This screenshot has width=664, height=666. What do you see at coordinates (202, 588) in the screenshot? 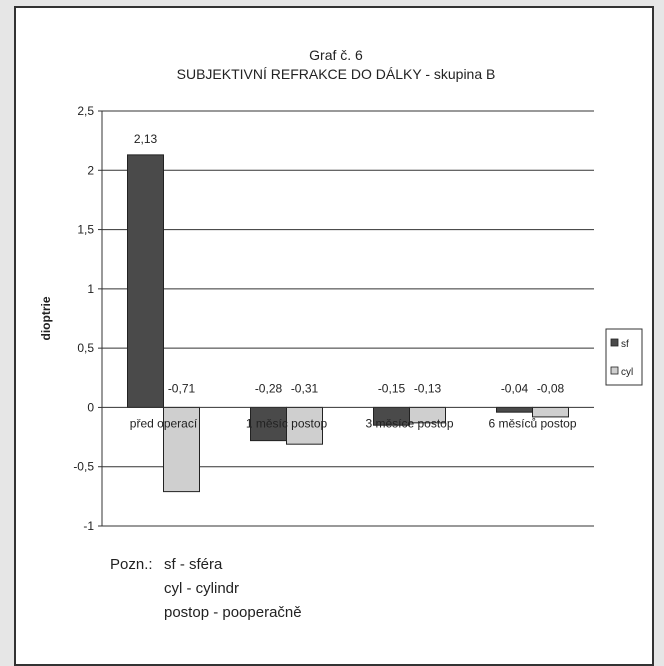
I see `note-cyl: cyl - cylindr` at bounding box center [202, 588].